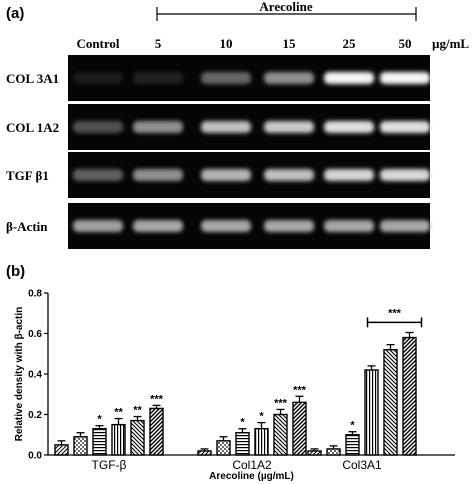 This screenshot has height=484, width=474. Describe the element at coordinates (450, 43) in the screenshot. I see `unit-label: µg/mL` at that location.